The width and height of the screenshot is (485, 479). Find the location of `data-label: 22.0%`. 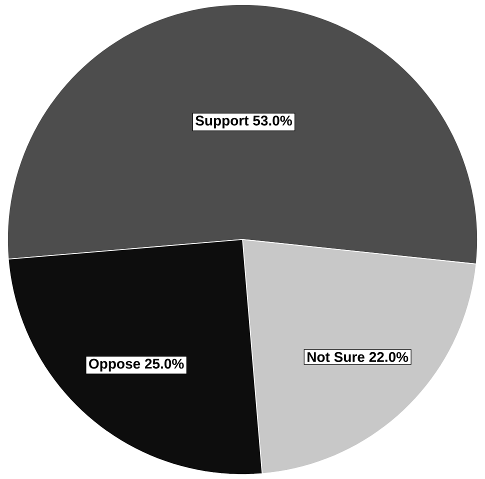

data-label: 22.0% is located at coordinates (388, 357).